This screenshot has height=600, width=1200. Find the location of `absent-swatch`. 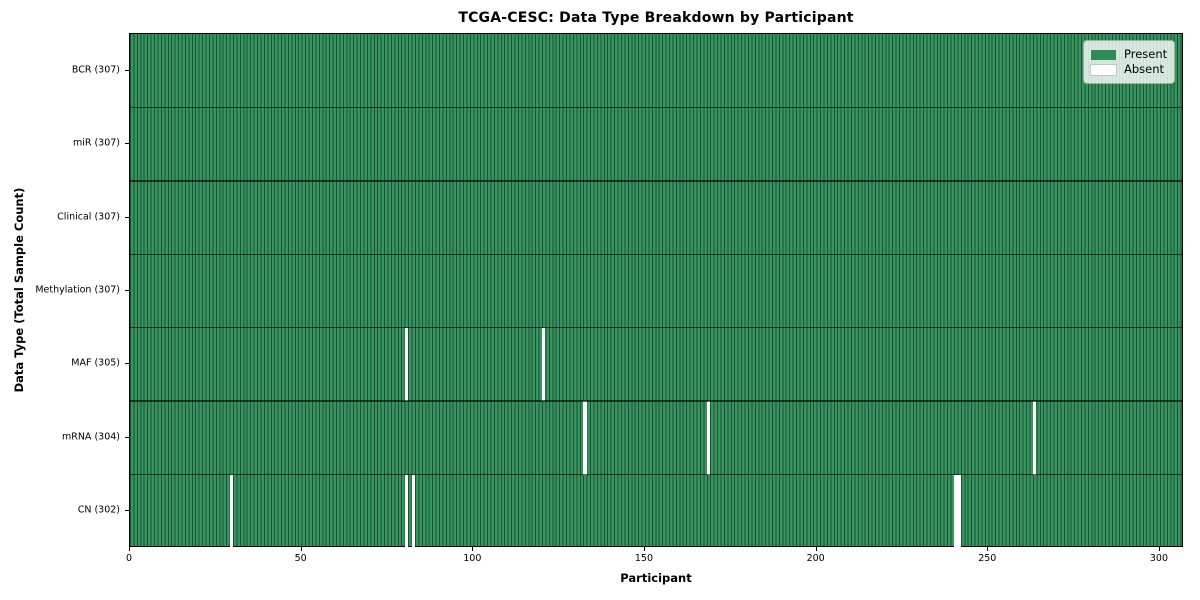

absent-swatch is located at coordinates (1103, 69).